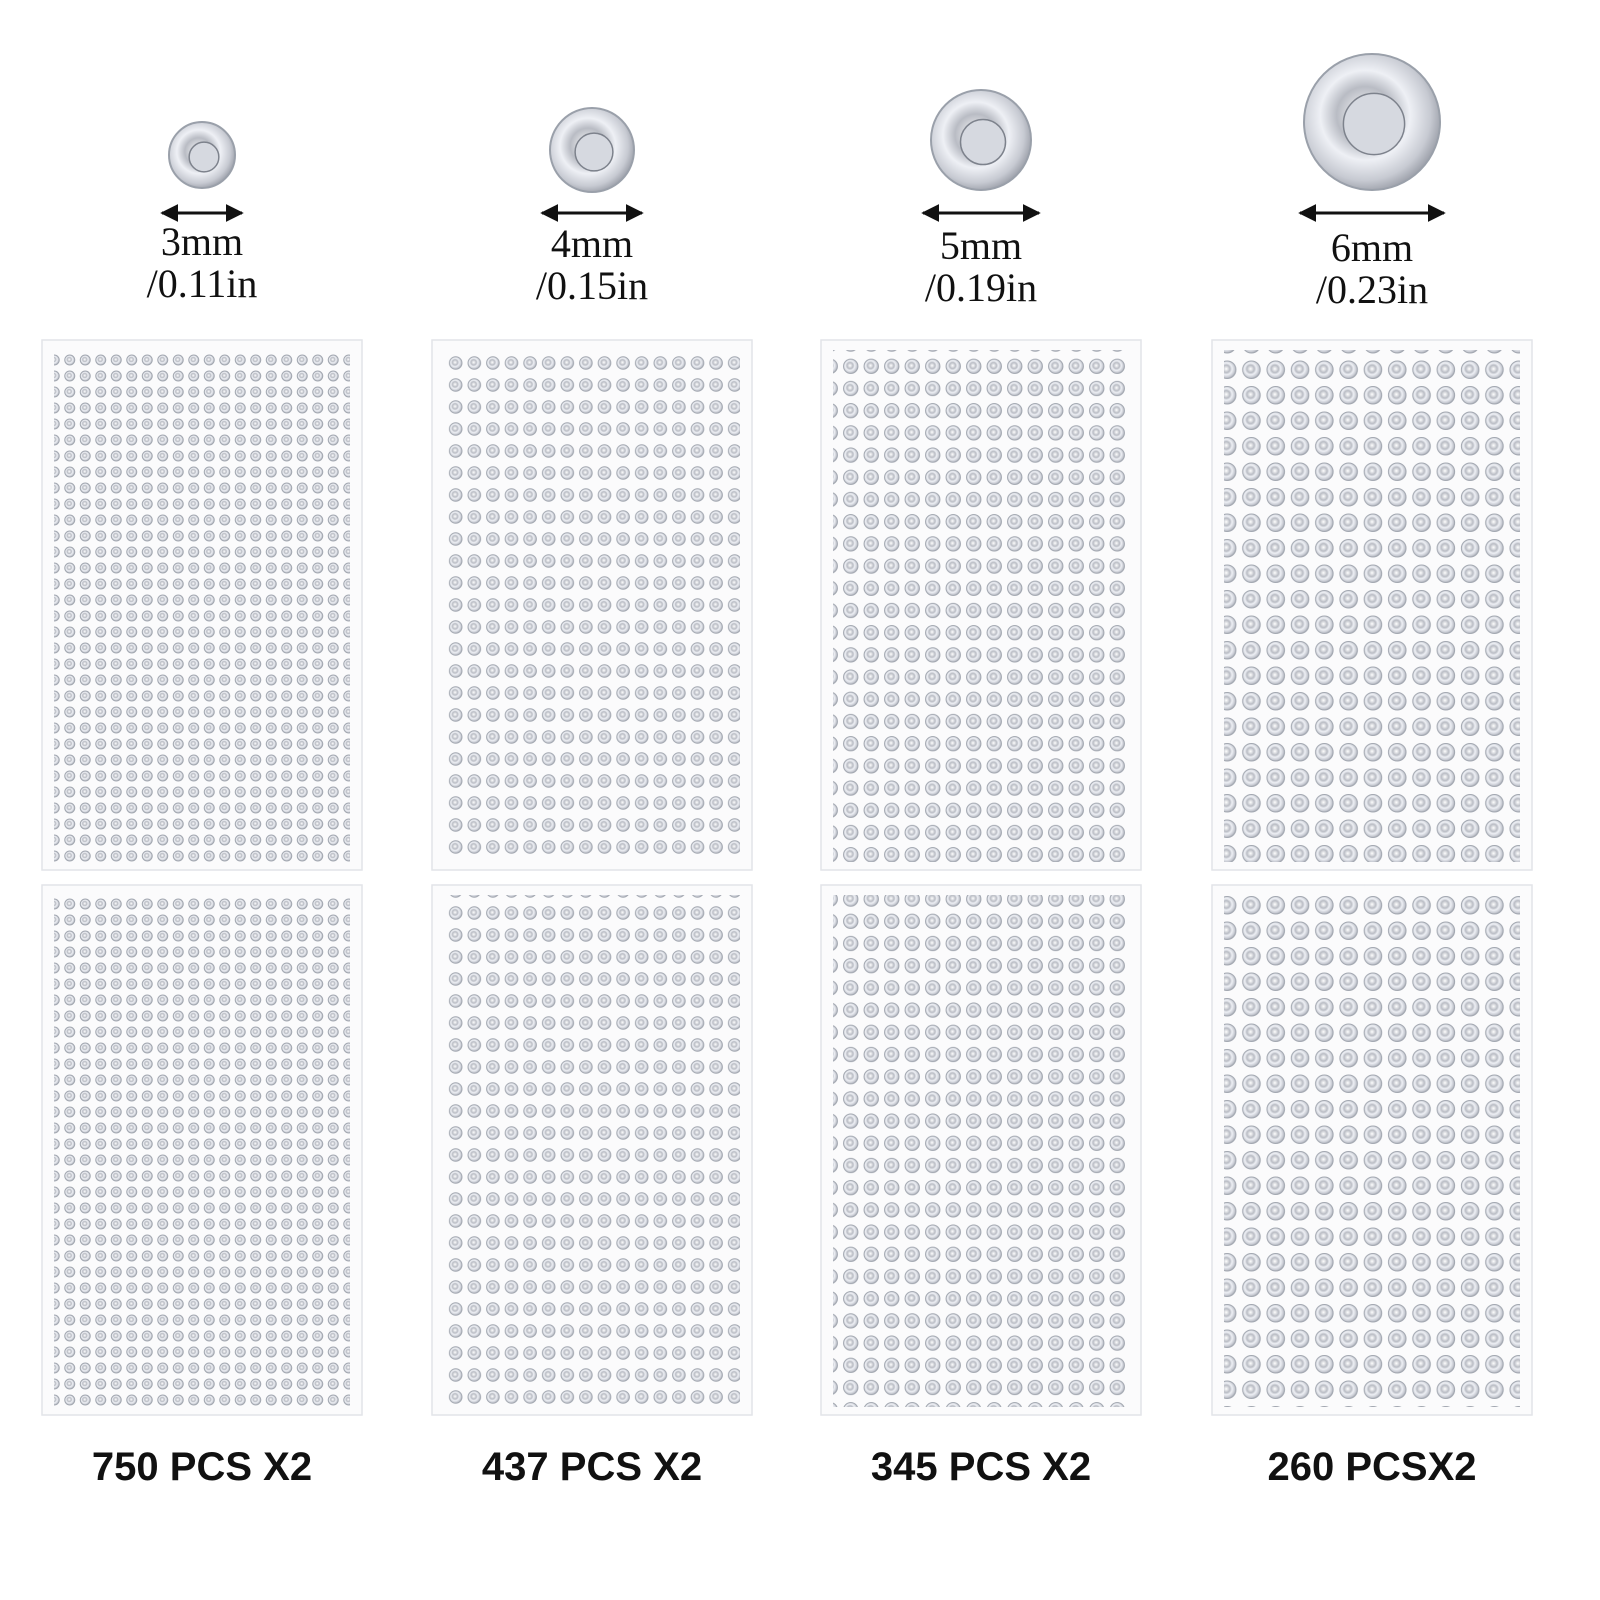 Image resolution: width=1600 pixels, height=1600 pixels. I want to click on piece-count: 437 PCS X2, so click(592, 1467).